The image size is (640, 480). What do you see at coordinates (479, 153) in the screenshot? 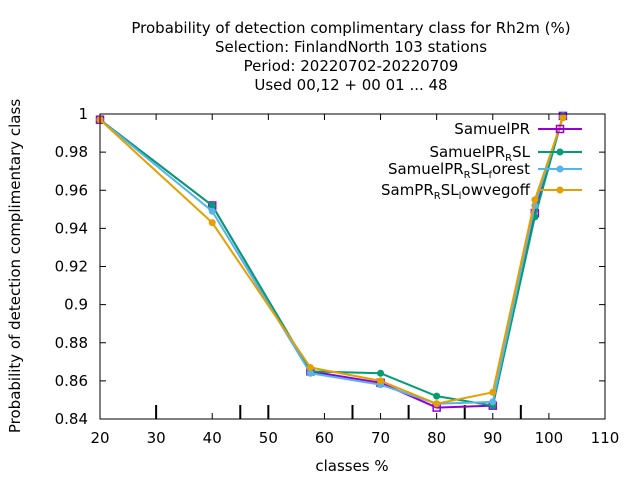
I see `legend-label: SamuelPRRSL` at bounding box center [479, 153].